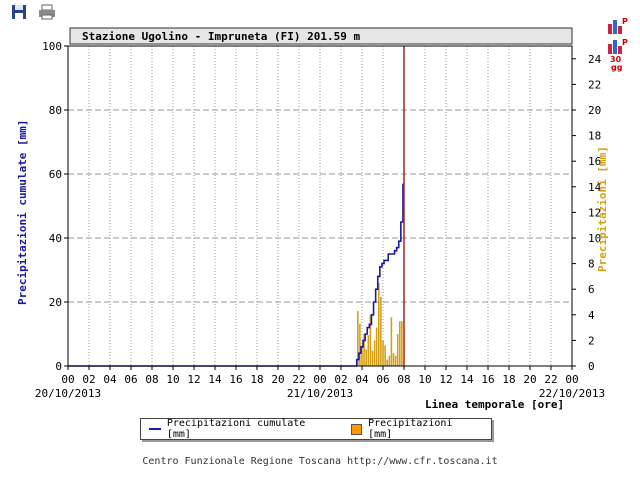 This screenshot has width=640, height=478. What do you see at coordinates (616, 59) in the screenshot?
I see `thirty-label: 30` at bounding box center [616, 59].